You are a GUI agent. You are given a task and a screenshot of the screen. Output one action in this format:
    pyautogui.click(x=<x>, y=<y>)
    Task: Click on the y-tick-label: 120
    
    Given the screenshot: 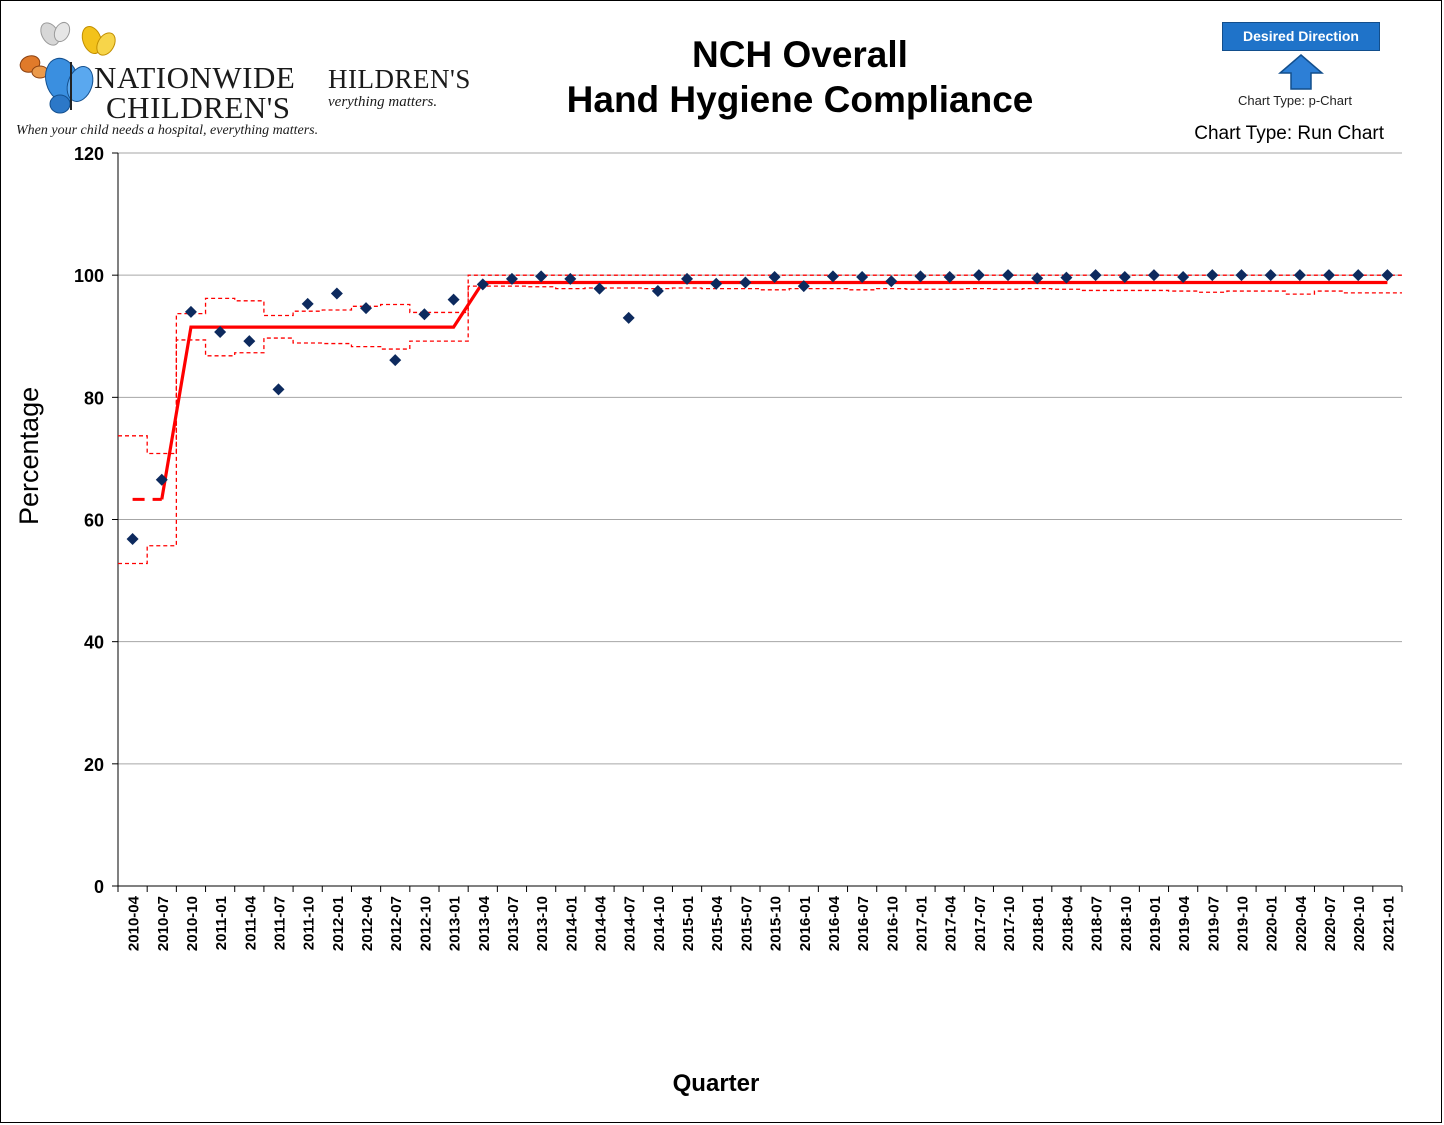 What is the action you would take?
    pyautogui.click(x=89, y=154)
    